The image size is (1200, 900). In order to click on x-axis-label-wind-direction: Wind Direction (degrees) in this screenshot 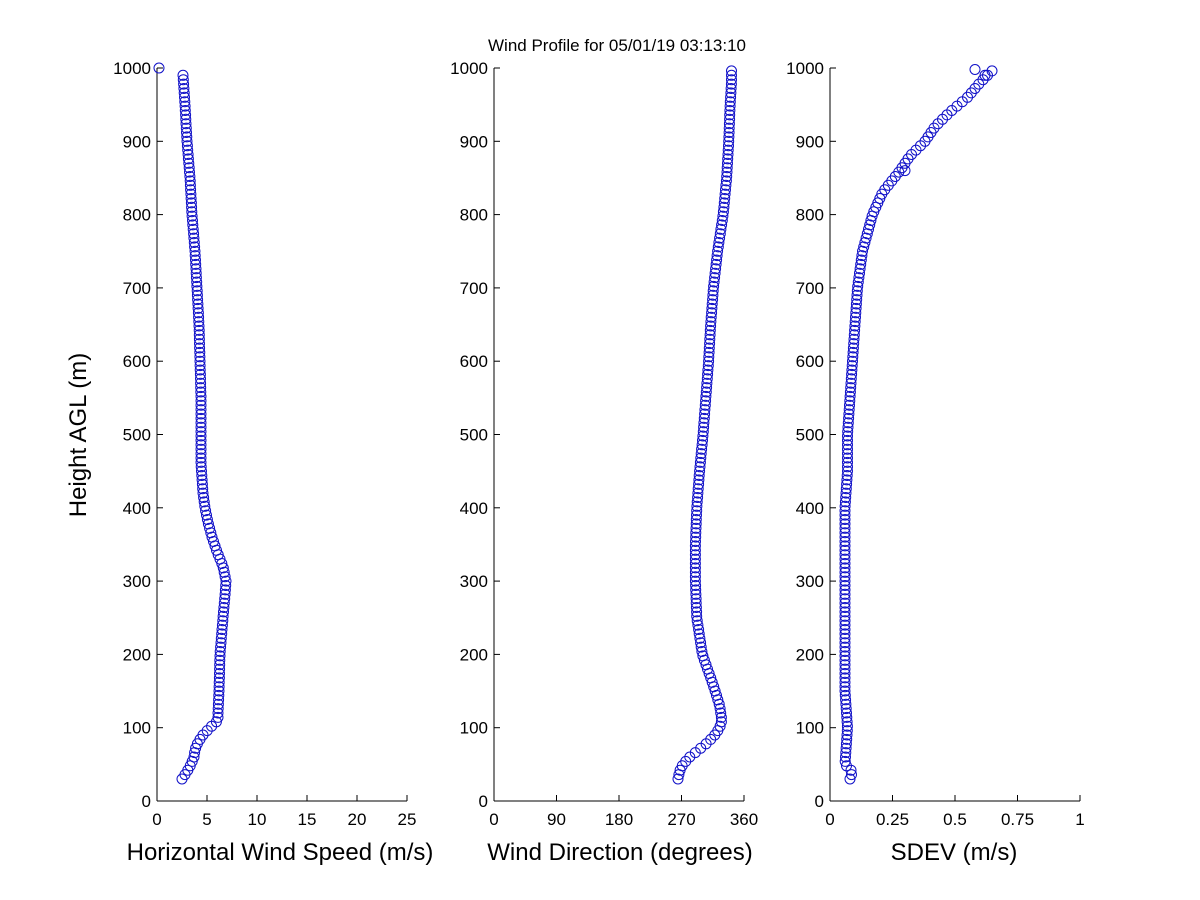, I will do `click(619, 852)`.